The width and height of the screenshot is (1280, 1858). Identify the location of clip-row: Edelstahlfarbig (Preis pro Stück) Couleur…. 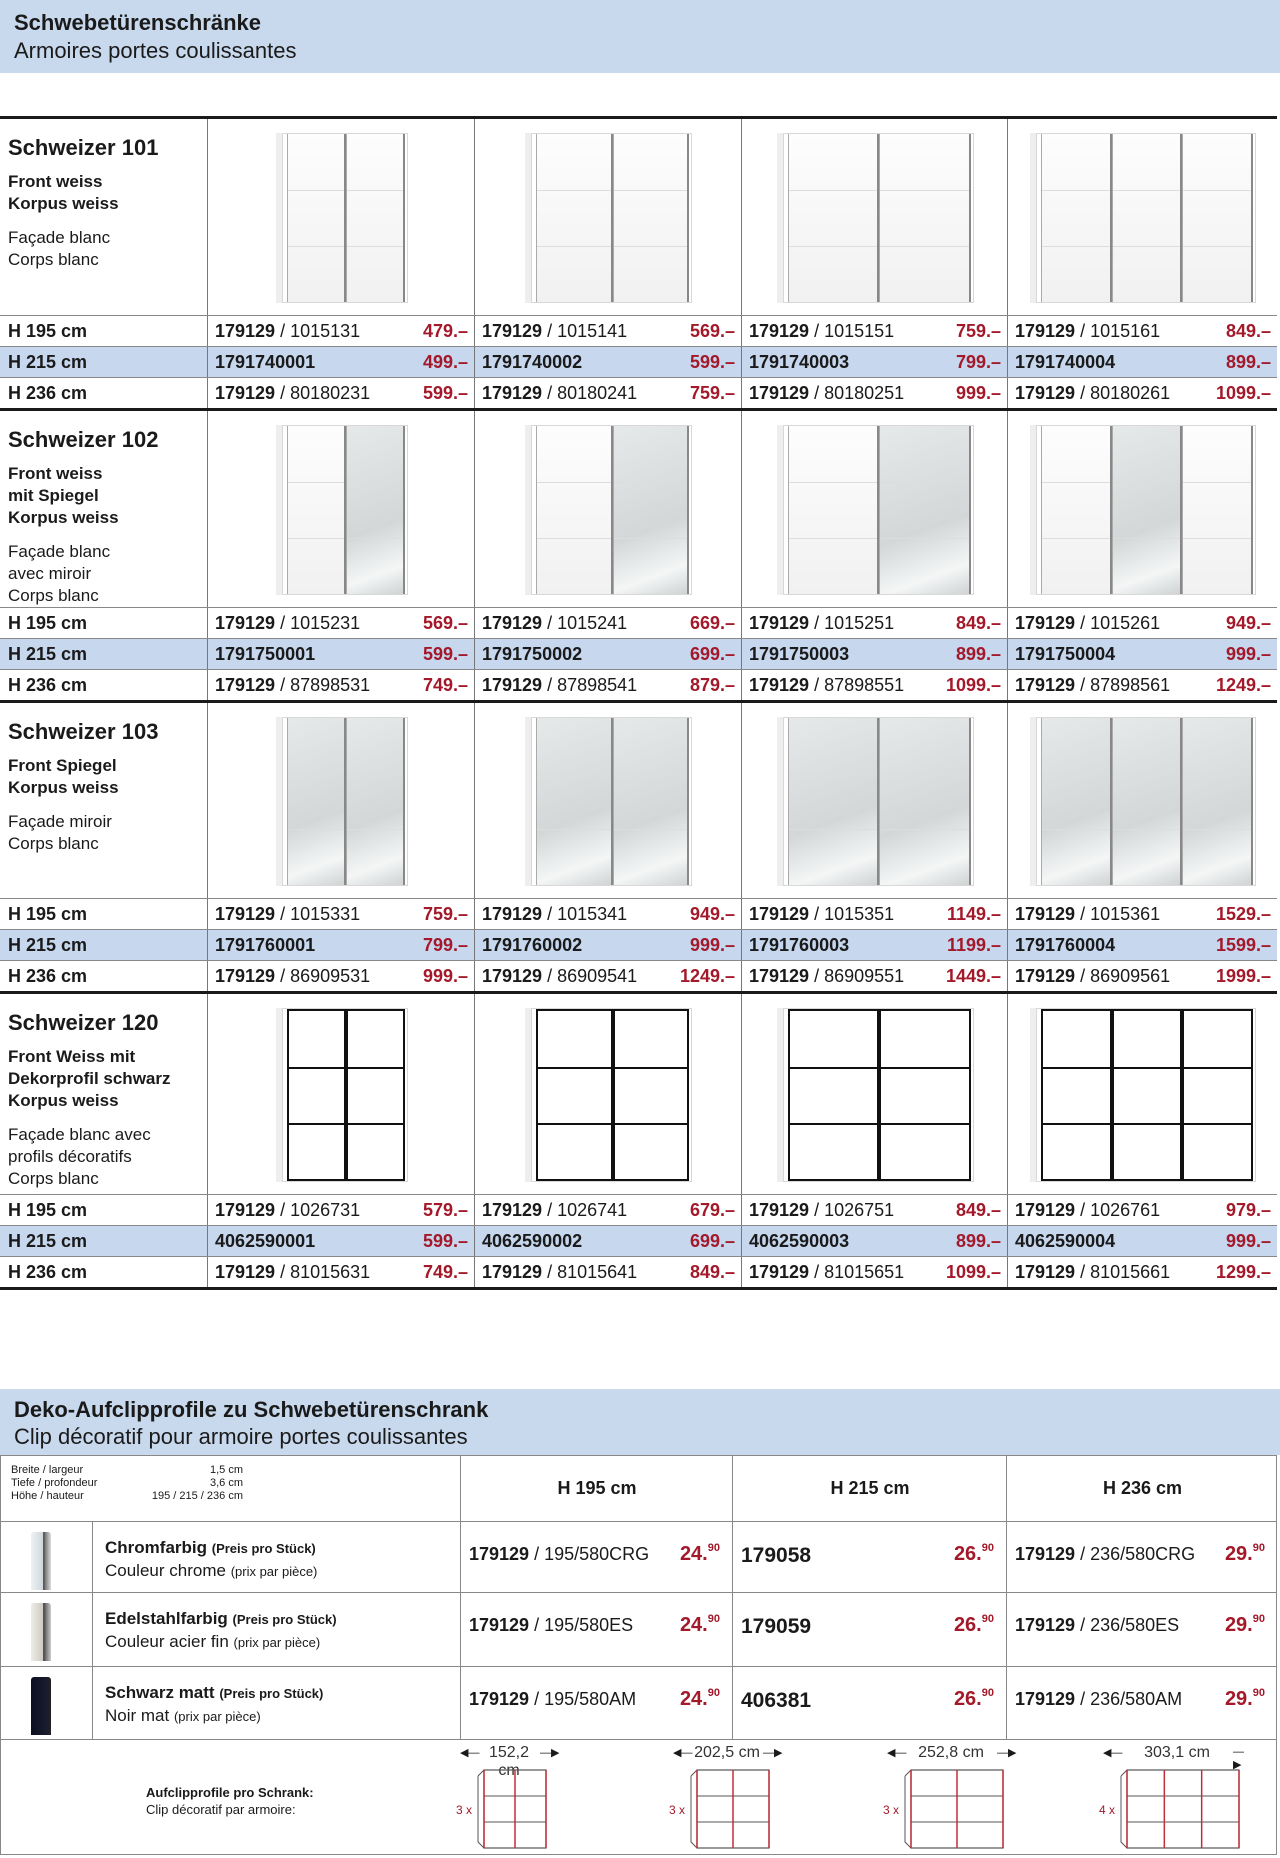
(639, 1629).